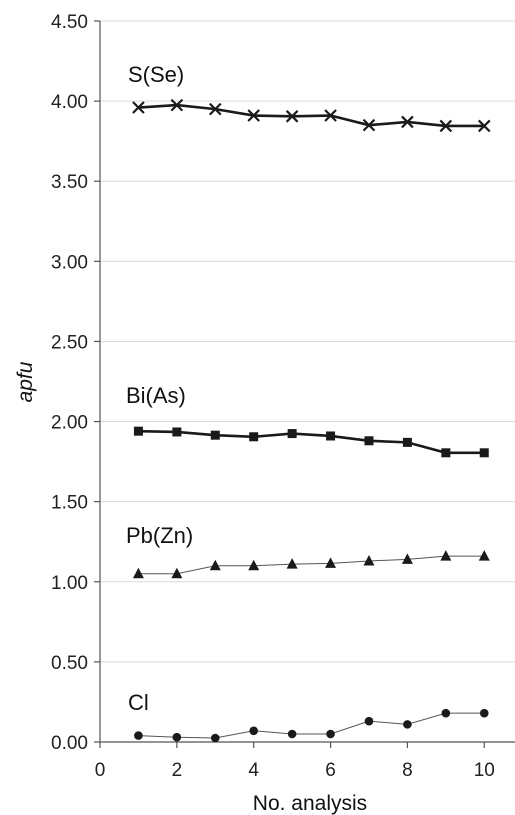 The width and height of the screenshot is (515, 815). I want to click on x-tick-label: 4, so click(253, 770).